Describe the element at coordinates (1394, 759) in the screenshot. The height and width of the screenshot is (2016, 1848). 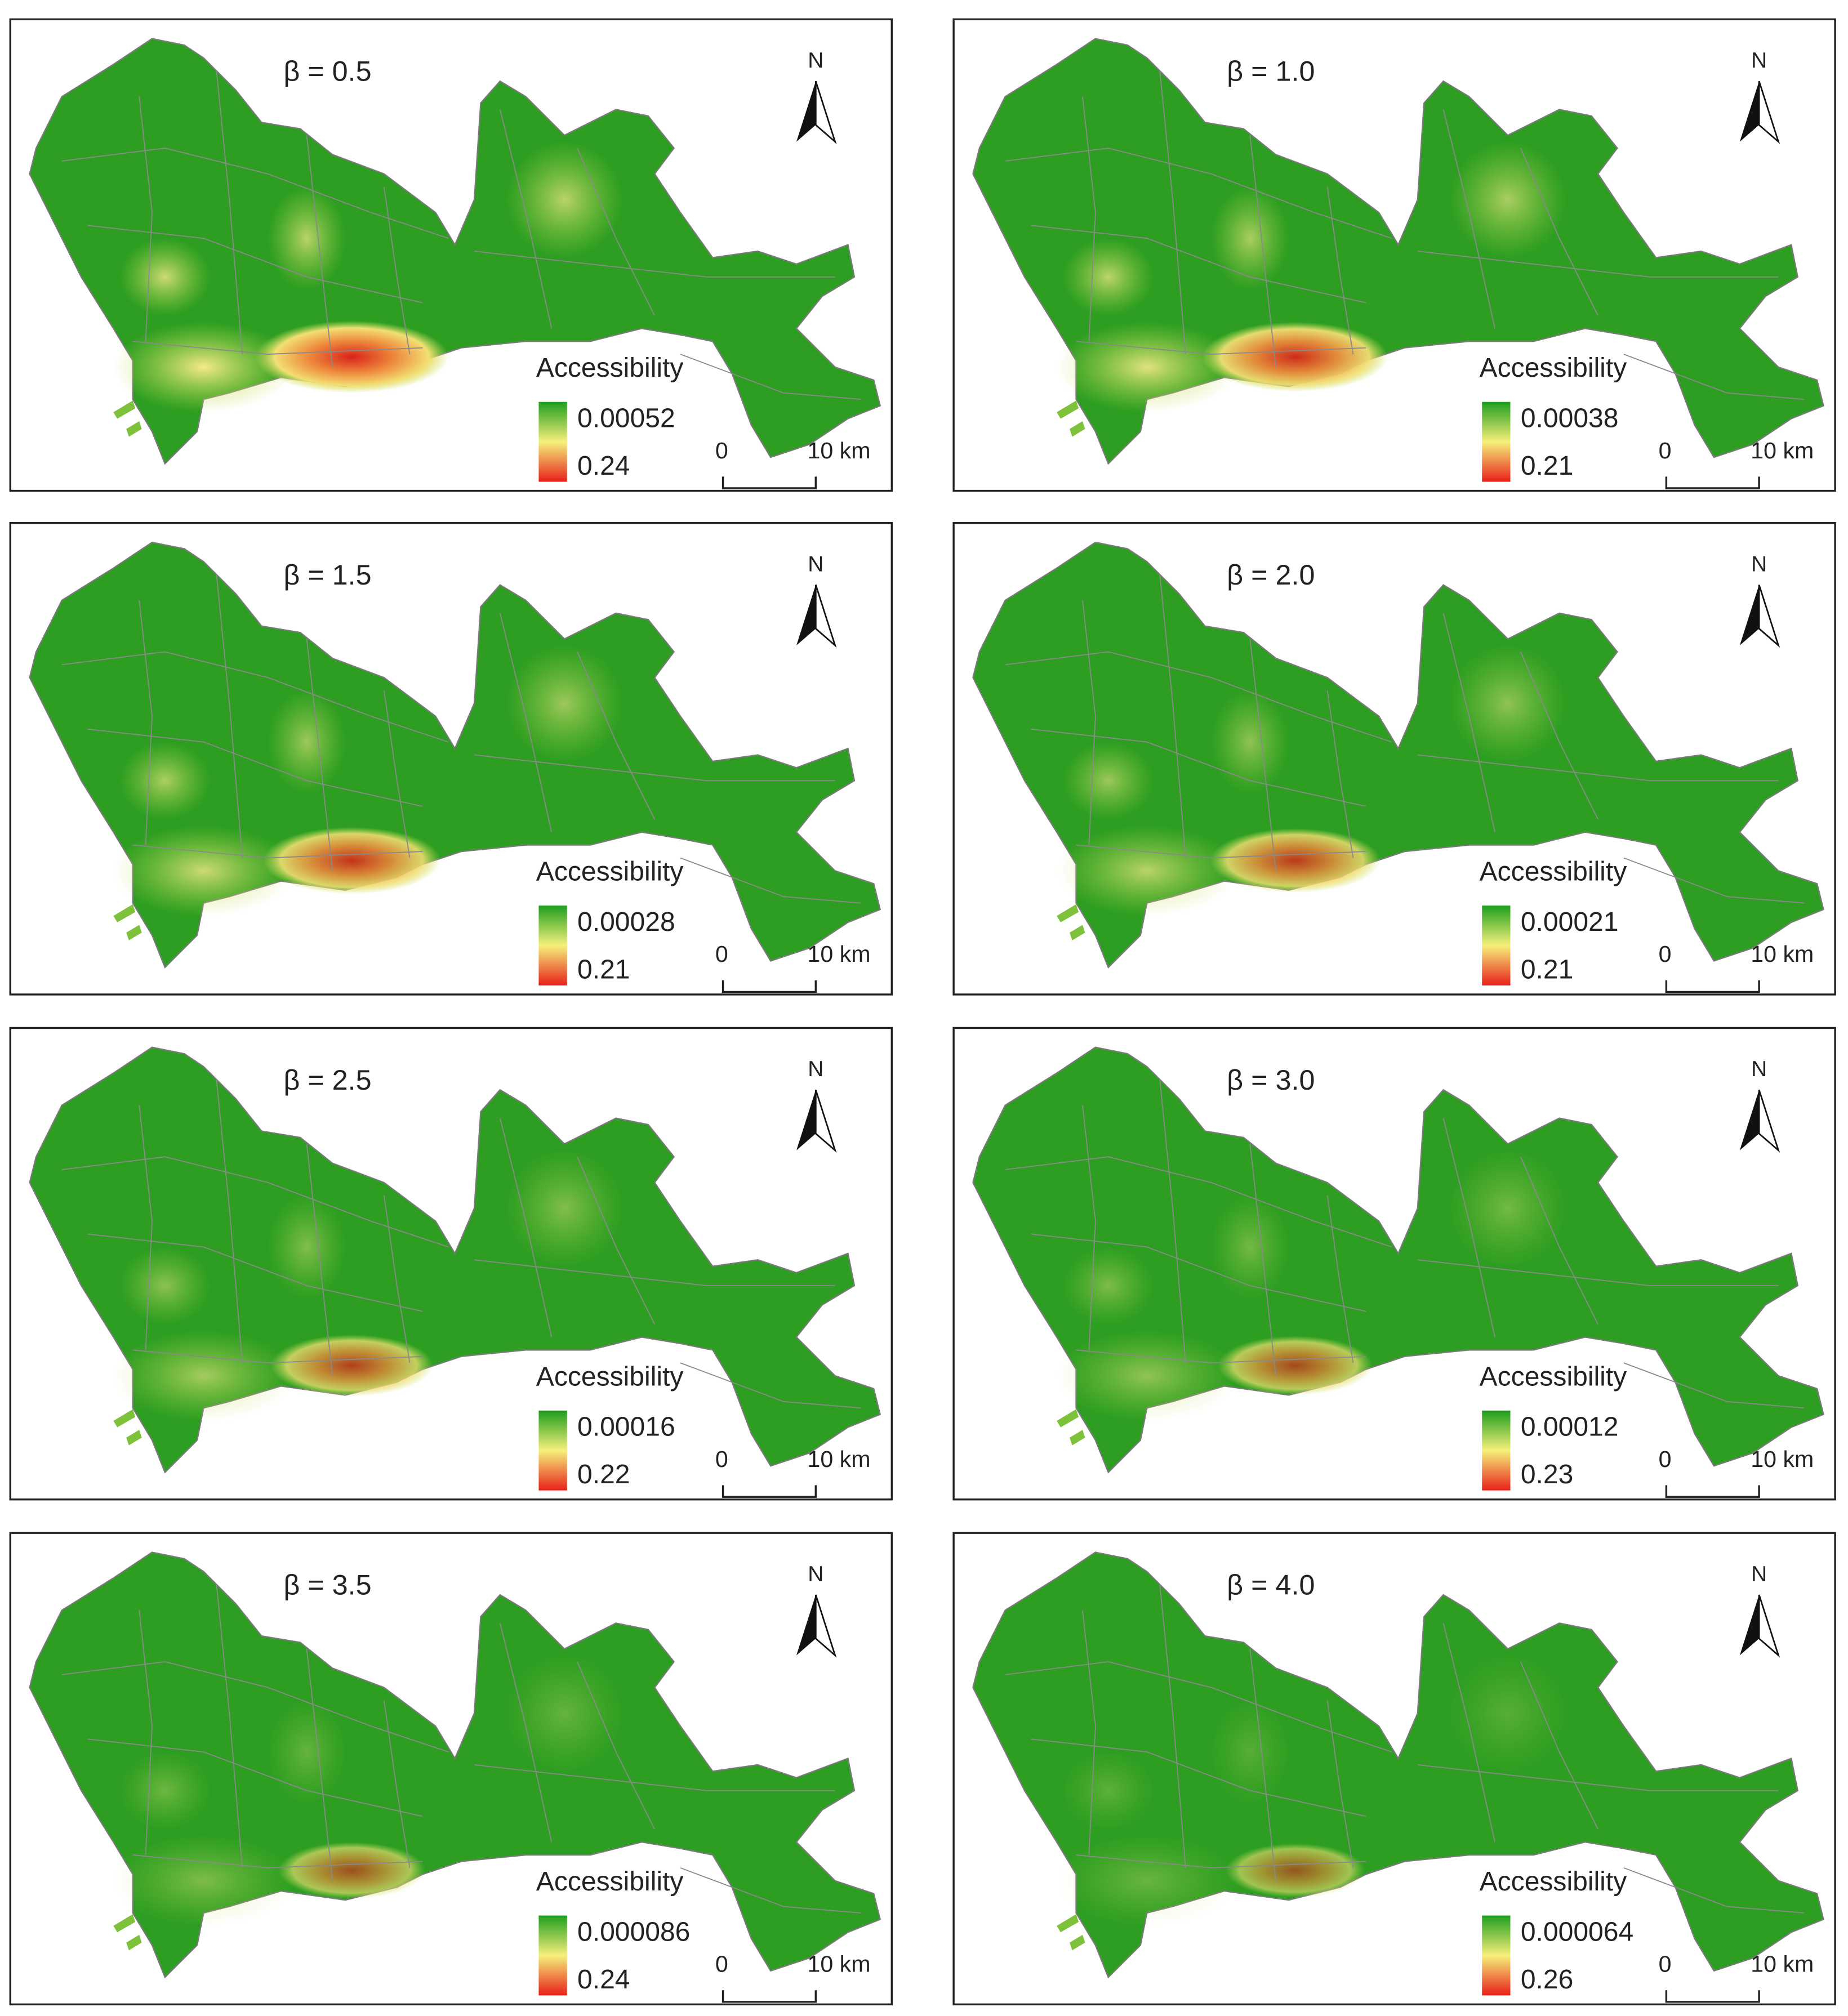
I see `map-panel: β = 2.0 N Accessibility 0.00021 0.21 0 10 km` at that location.